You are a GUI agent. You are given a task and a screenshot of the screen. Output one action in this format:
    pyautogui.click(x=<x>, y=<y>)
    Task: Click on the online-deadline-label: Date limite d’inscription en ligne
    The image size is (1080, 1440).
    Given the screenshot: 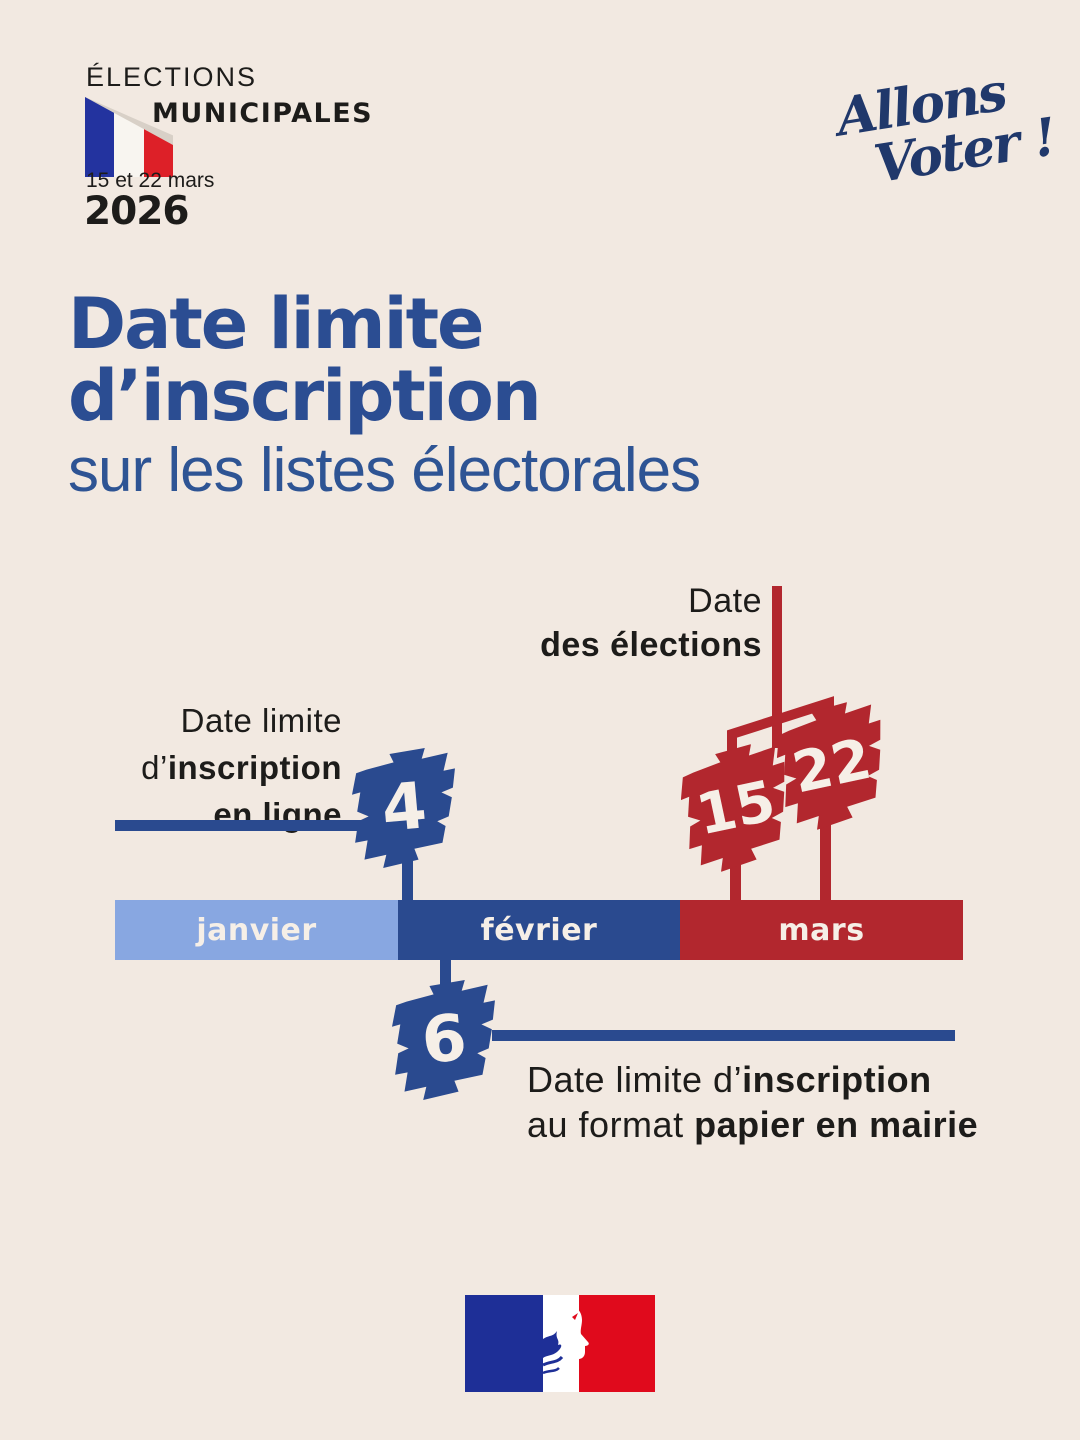 What is the action you would take?
    pyautogui.click(x=241, y=767)
    